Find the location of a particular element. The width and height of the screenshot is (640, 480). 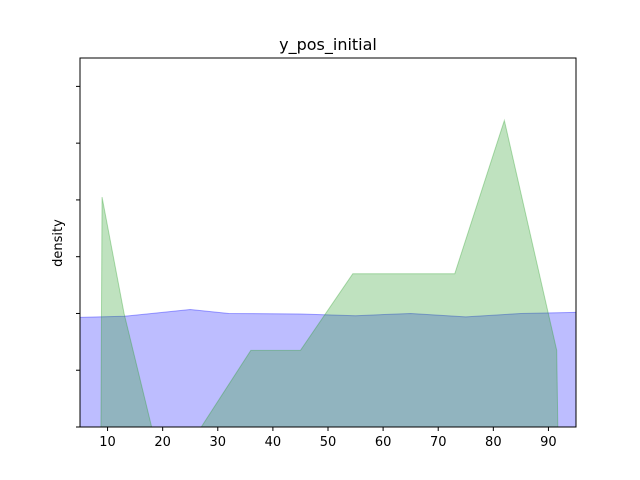

x-tick-label: 80 is located at coordinates (493, 442).